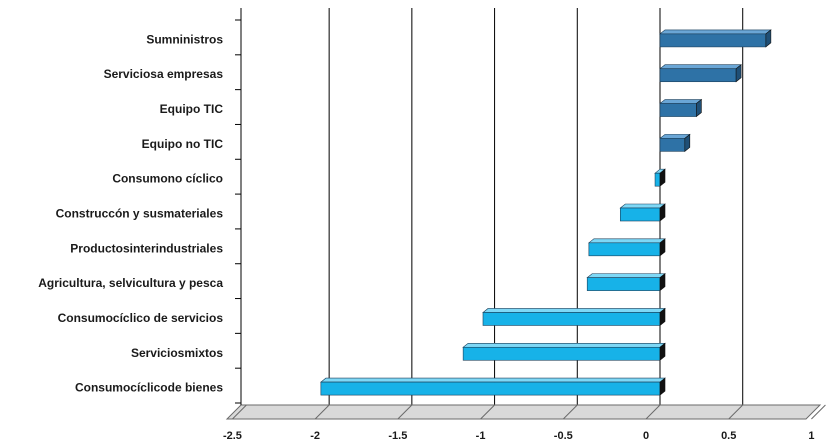 The height and width of the screenshot is (443, 832). Describe the element at coordinates (315, 436) in the screenshot. I see `x-tick-label: -2` at that location.